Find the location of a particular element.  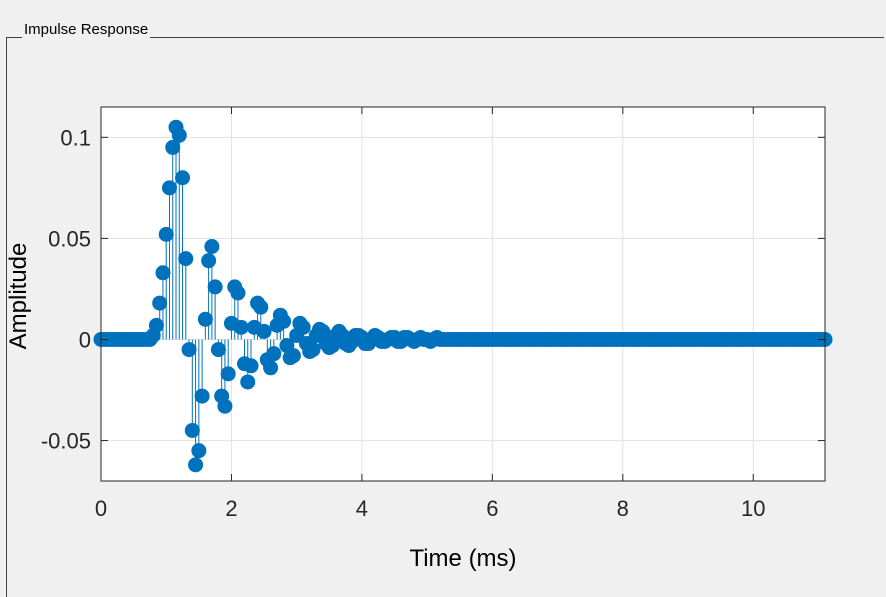

x-axis-label: Time (ms) is located at coordinates (462, 558).